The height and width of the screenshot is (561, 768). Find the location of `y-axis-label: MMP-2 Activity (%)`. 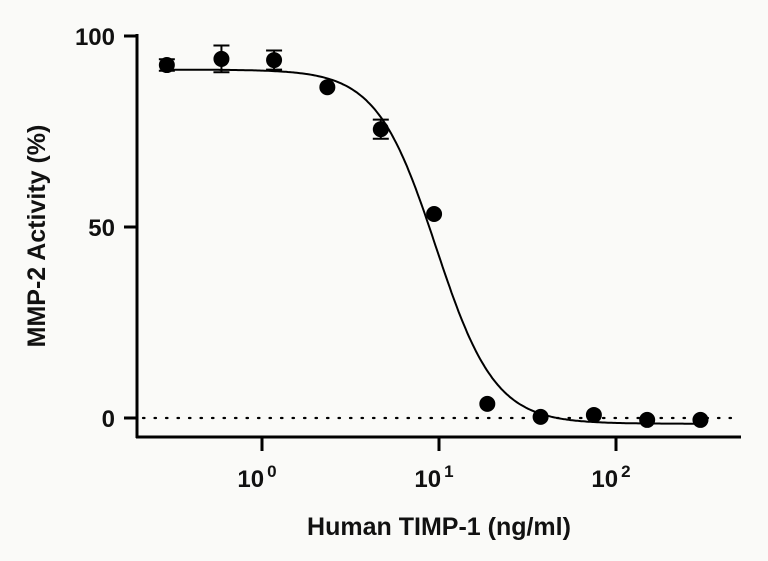

y-axis-label: MMP-2 Activity (%) is located at coordinates (37, 236).